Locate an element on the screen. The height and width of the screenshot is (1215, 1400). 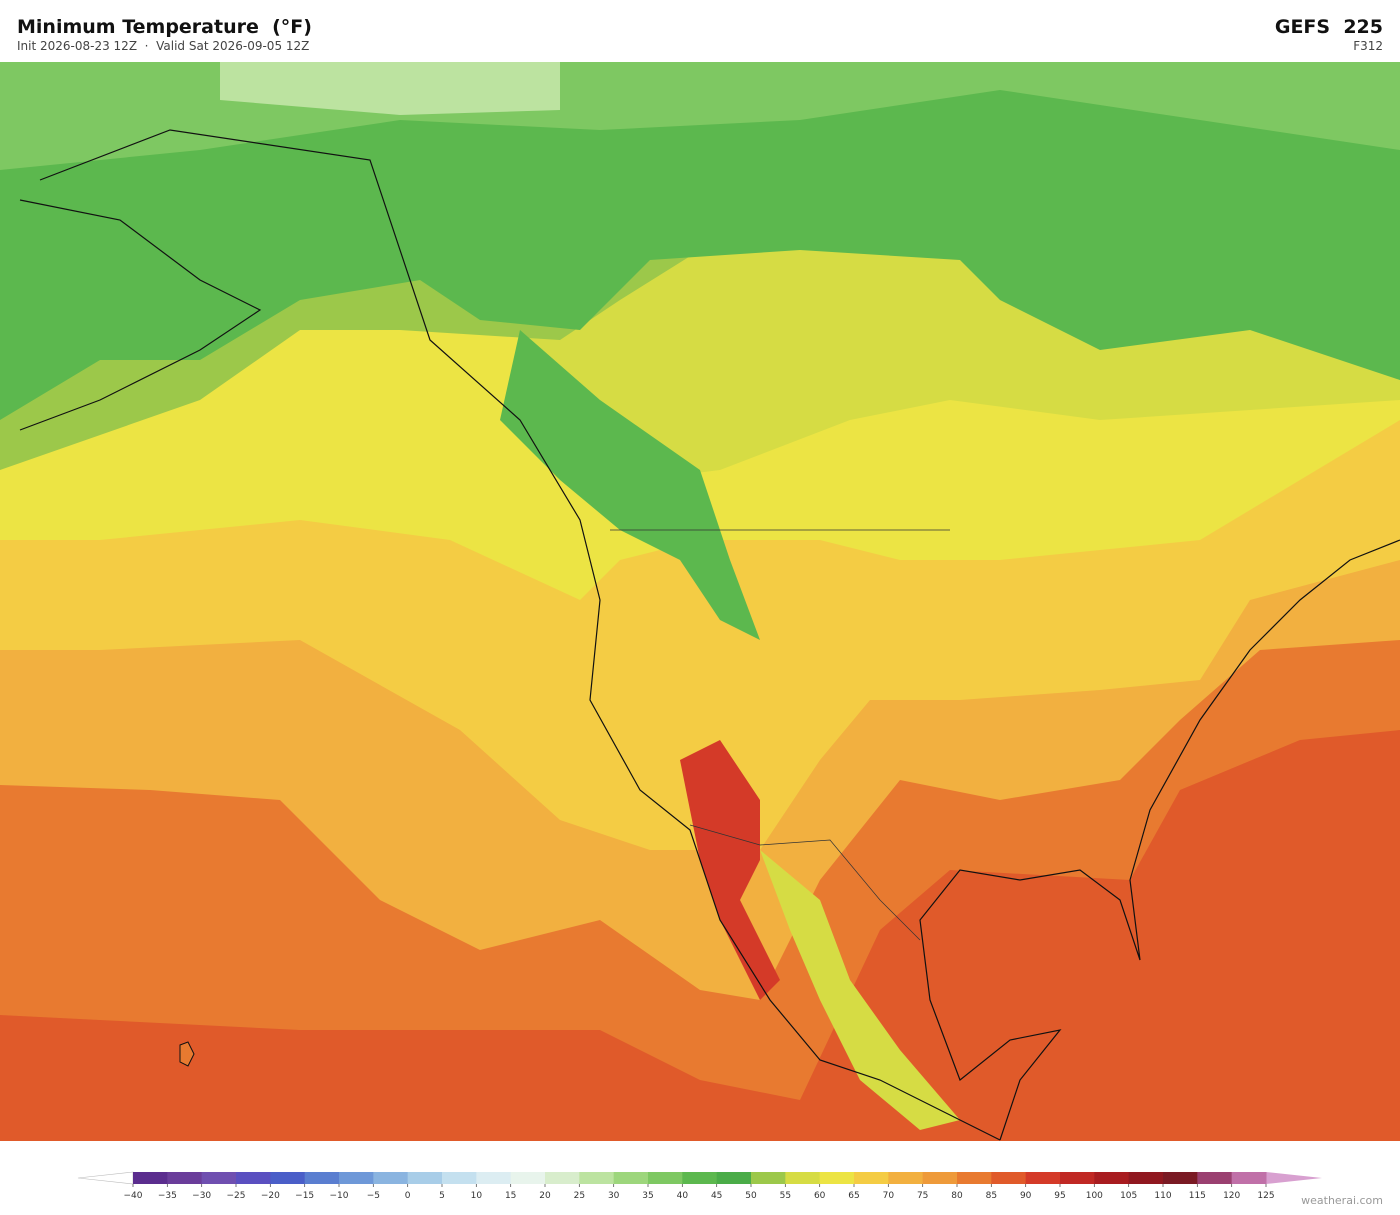
colorbar-over is located at coordinates (1294, 1178).